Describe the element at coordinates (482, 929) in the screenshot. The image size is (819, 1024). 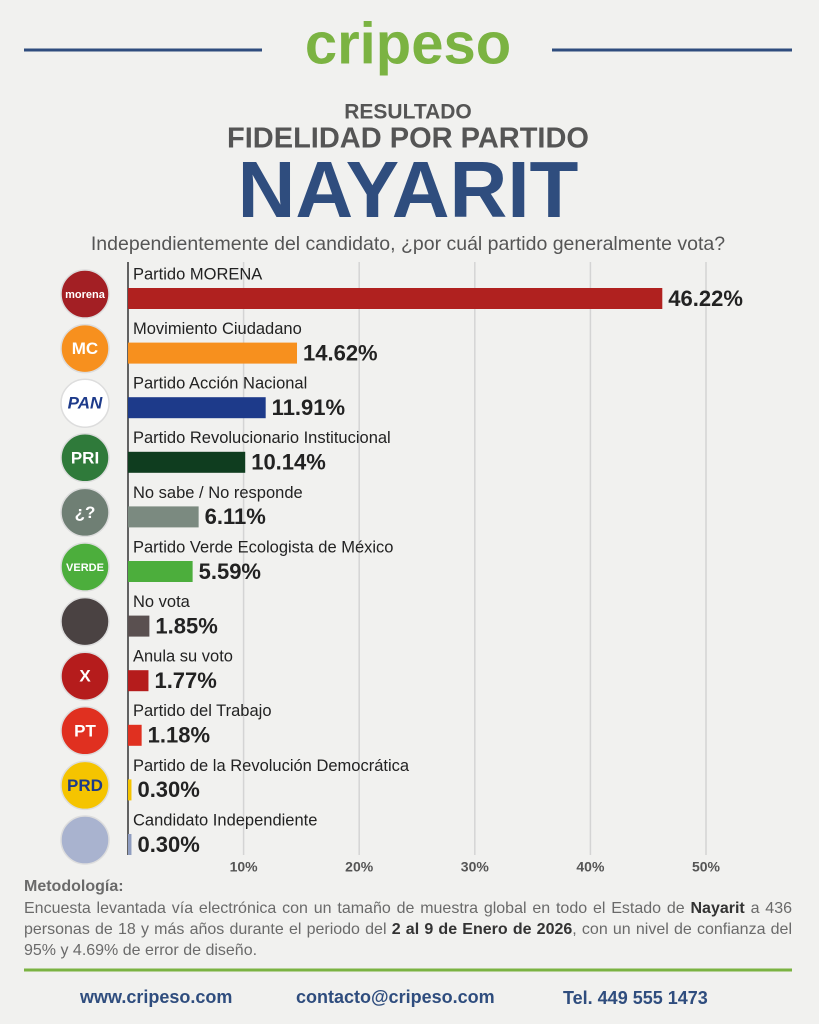
I see `methodology-segment: 2 al 9 de Enero de 2026` at that location.